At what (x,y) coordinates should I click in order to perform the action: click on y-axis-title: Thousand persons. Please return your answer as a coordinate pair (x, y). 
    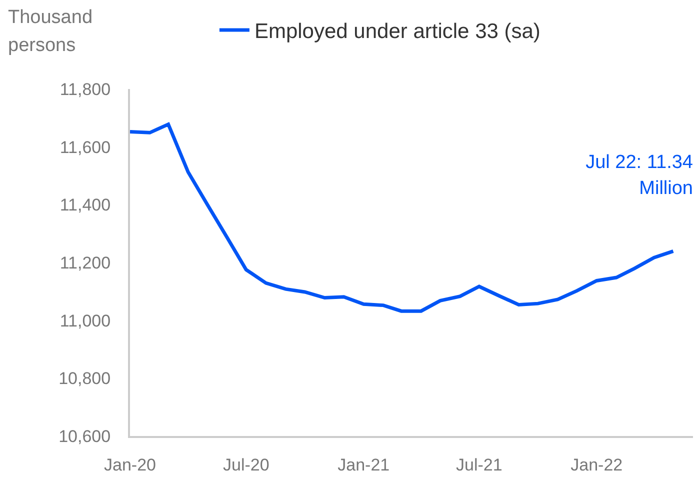
    Looking at the image, I should click on (51, 32).